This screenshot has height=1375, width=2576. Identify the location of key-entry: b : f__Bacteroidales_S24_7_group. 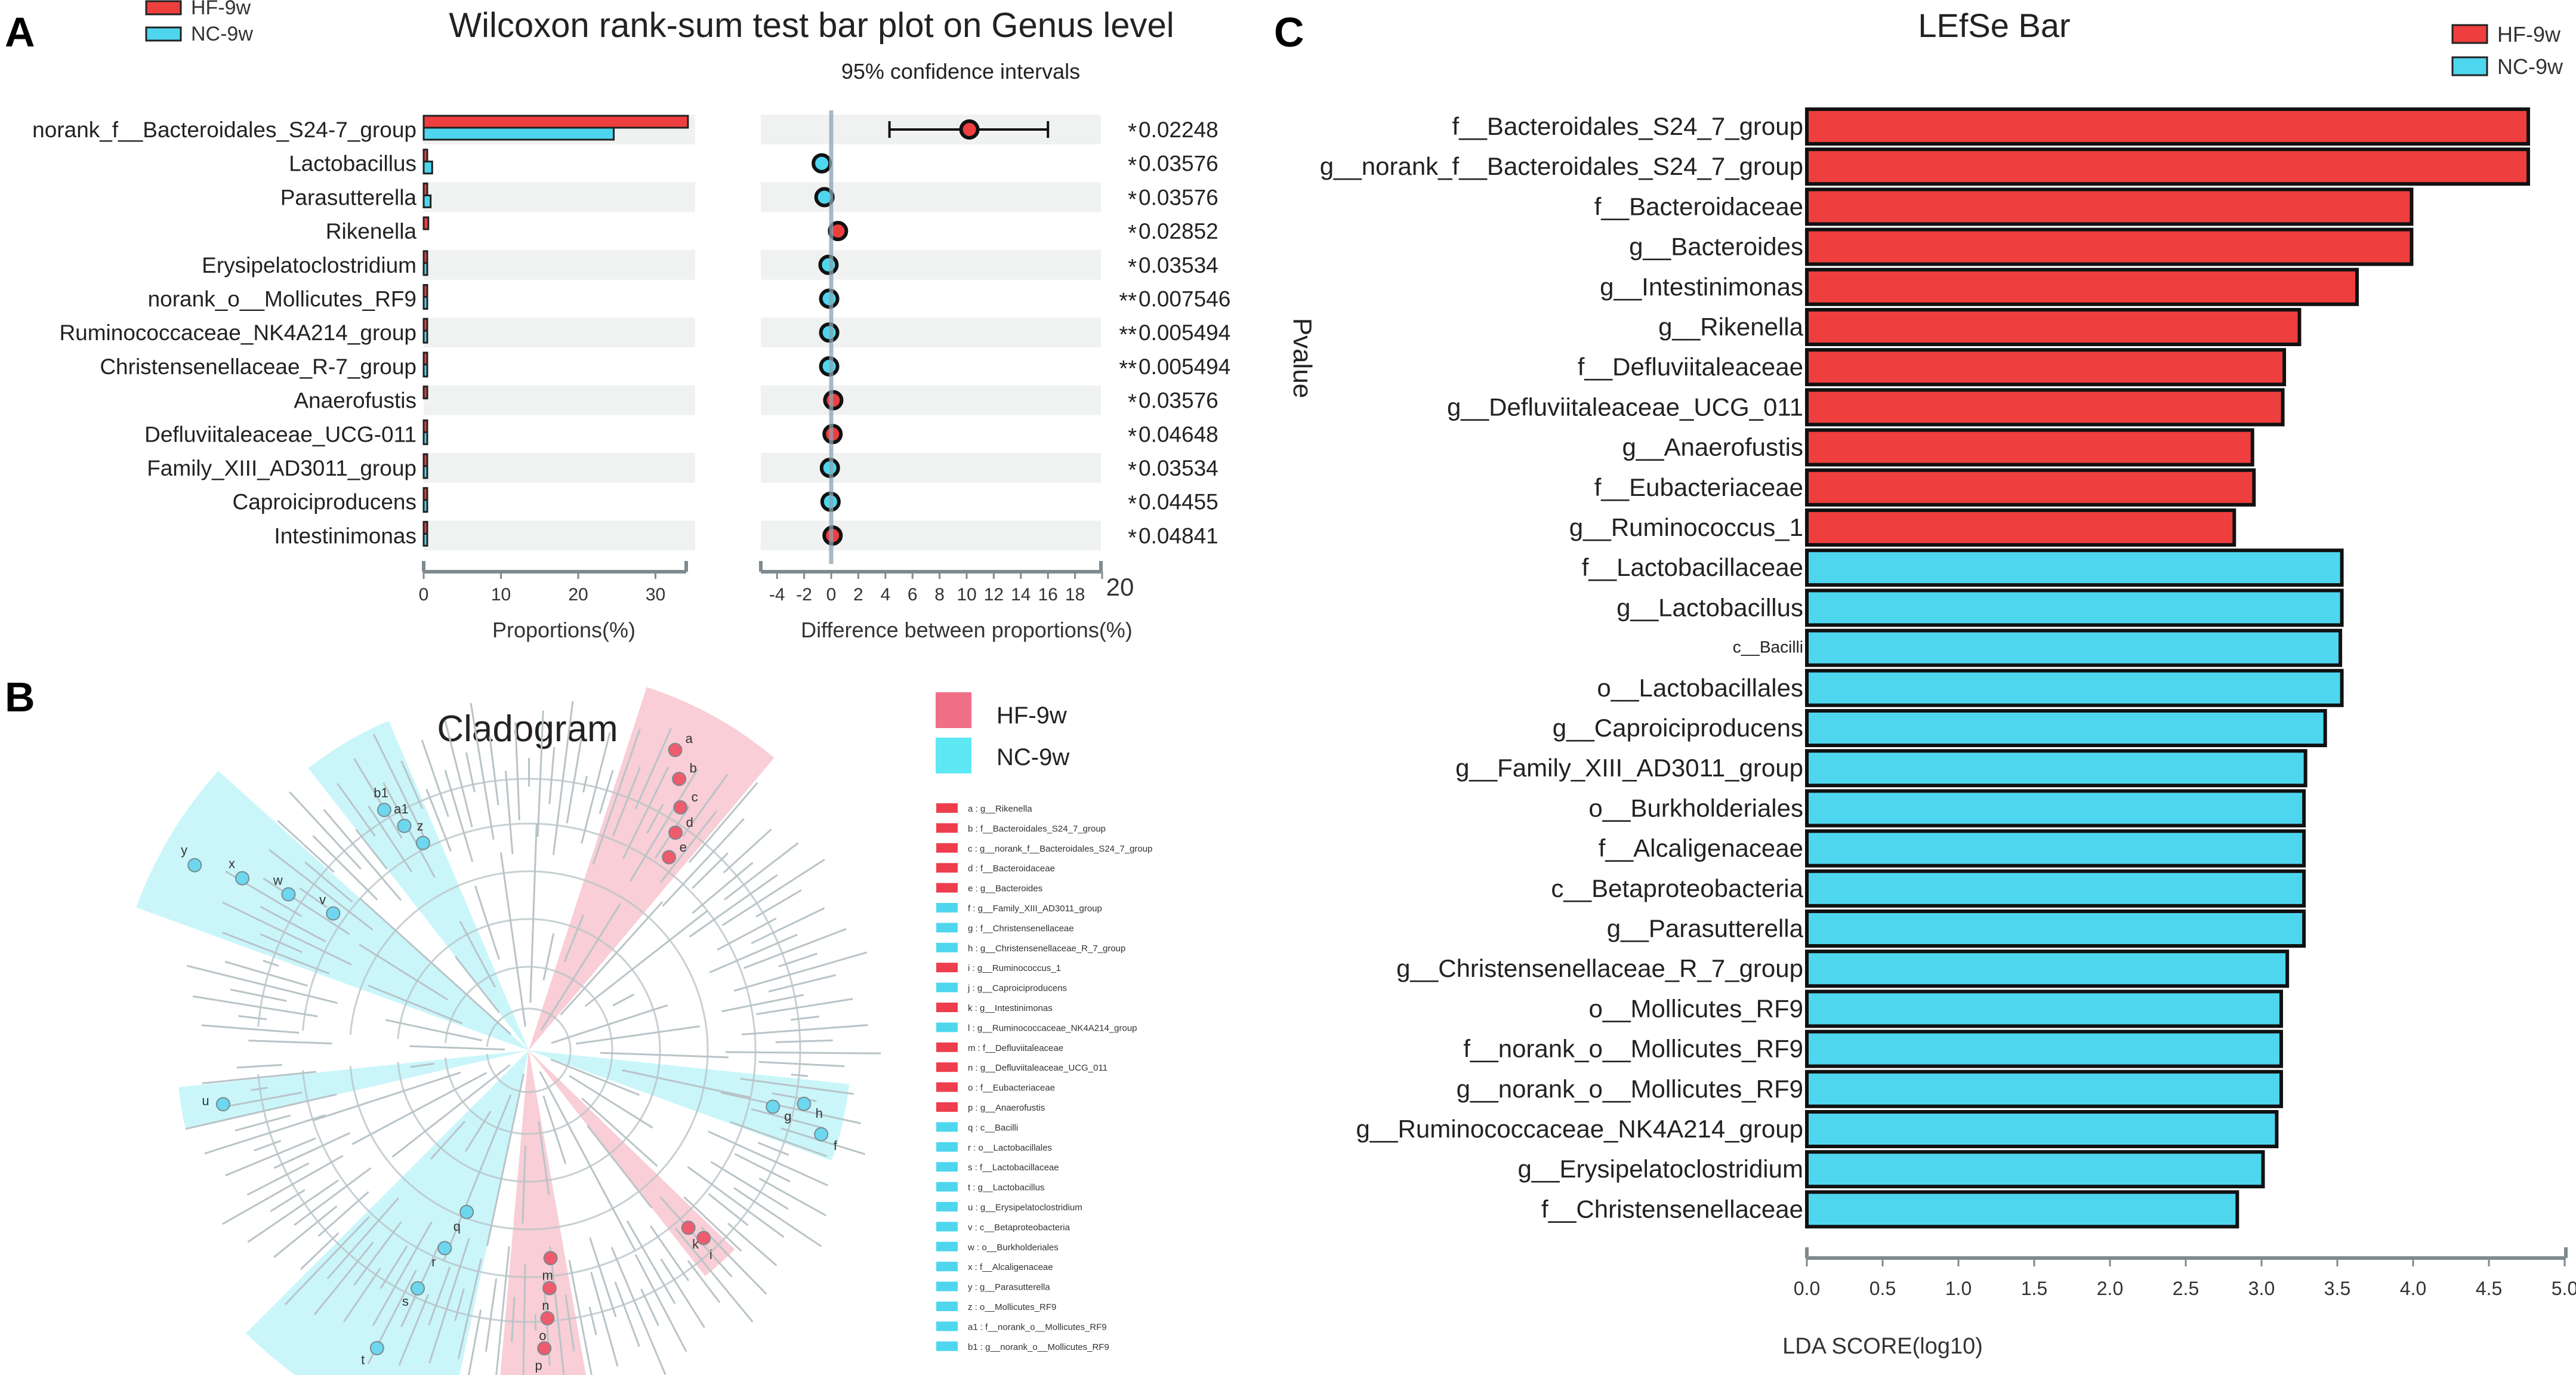
(1037, 829).